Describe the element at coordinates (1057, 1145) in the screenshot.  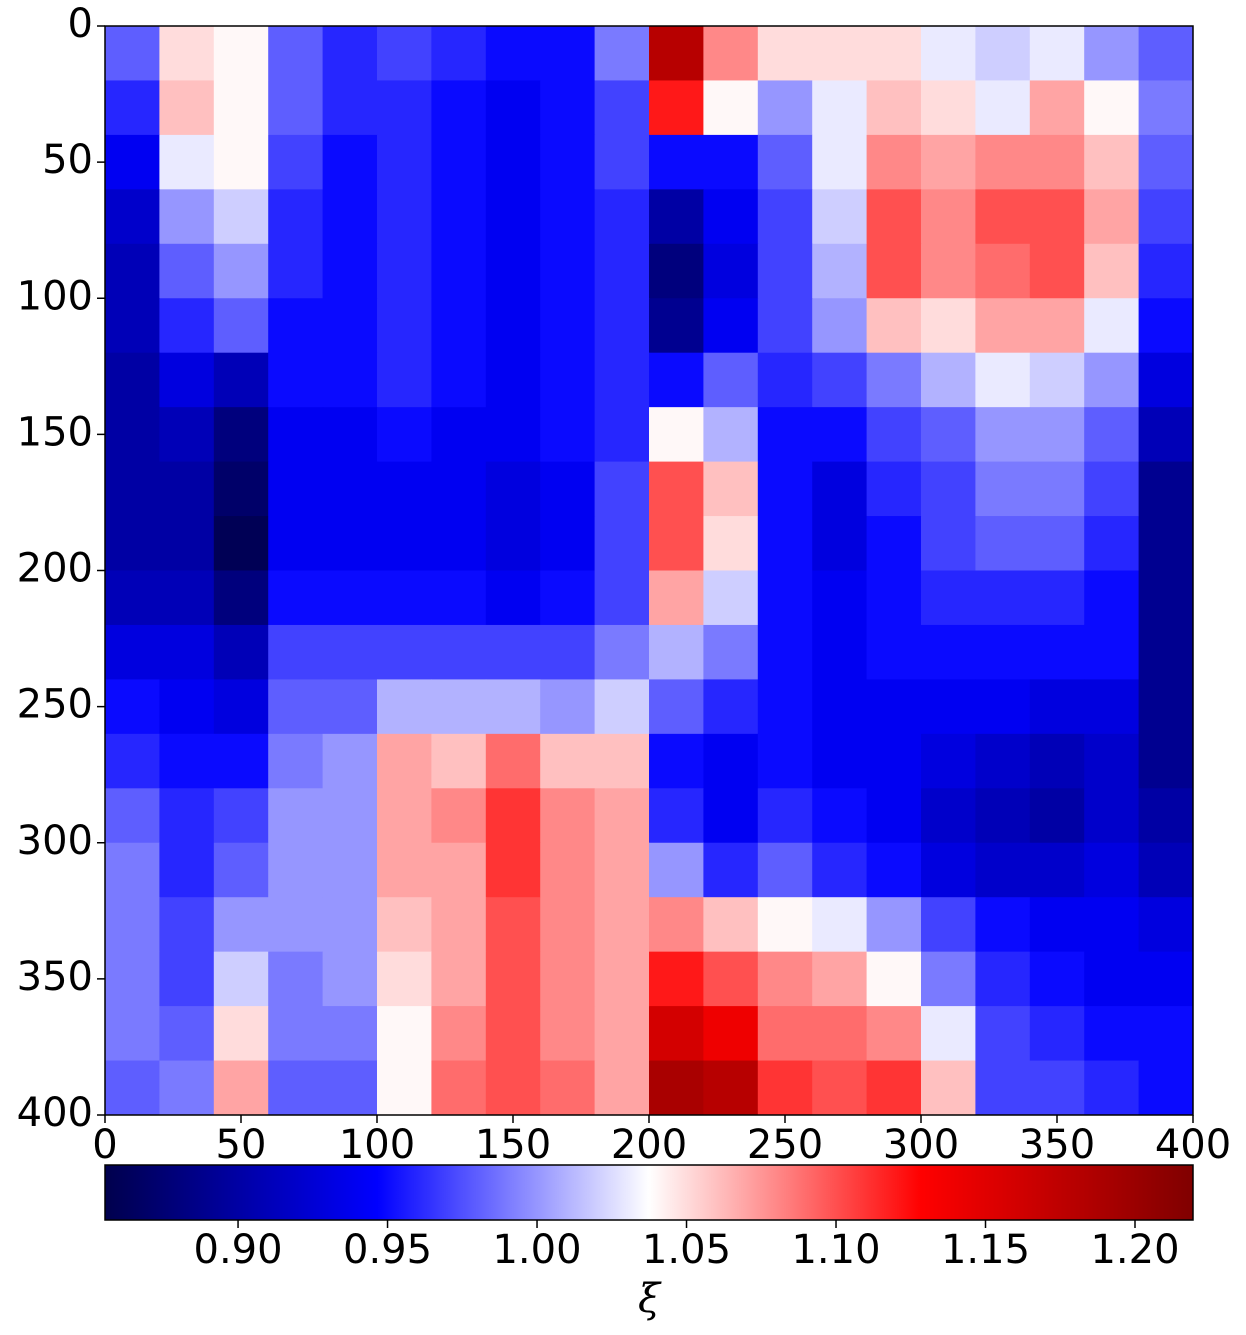
I see `x-tick-label: 350` at that location.